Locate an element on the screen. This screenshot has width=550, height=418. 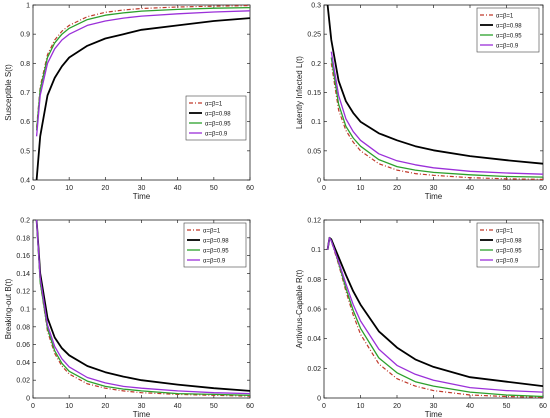
y-axis-label: Susceptible S(t) is located at coordinates (8, 92).